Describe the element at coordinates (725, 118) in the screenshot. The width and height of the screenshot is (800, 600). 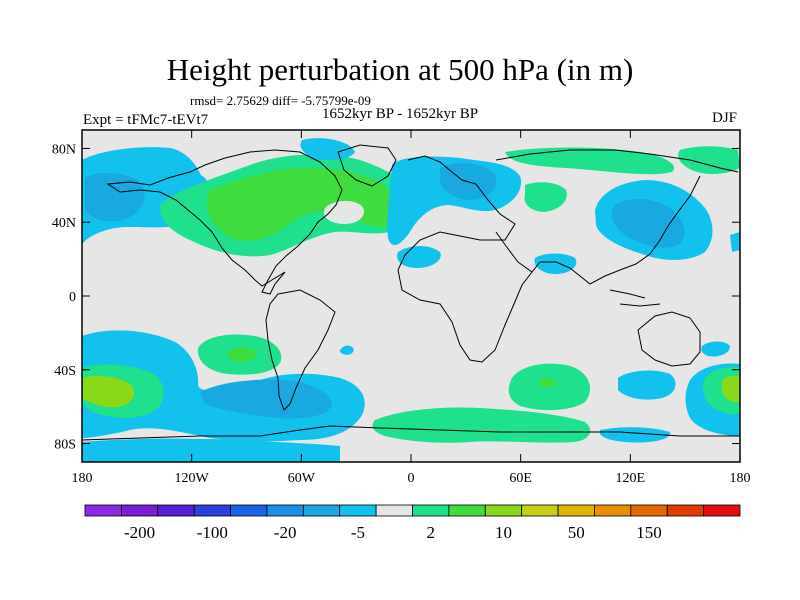
I see `season-label: DJF` at that location.